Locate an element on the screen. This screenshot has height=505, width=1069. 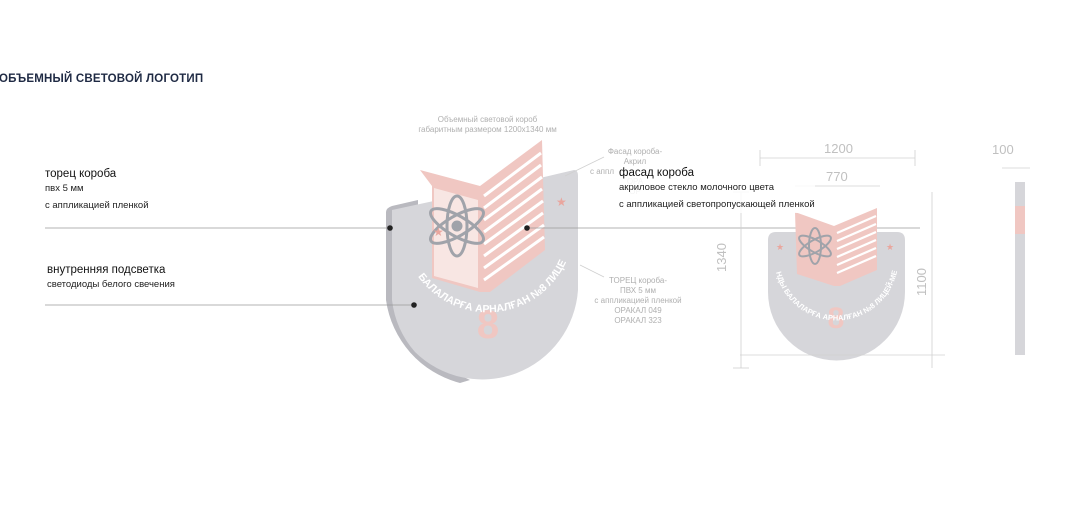
book-stripes is located at coordinates (514, 216).